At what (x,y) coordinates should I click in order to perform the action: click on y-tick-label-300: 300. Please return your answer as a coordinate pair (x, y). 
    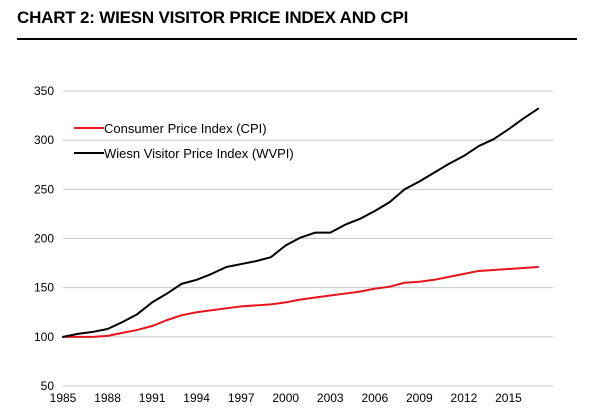
    Looking at the image, I should click on (44, 140).